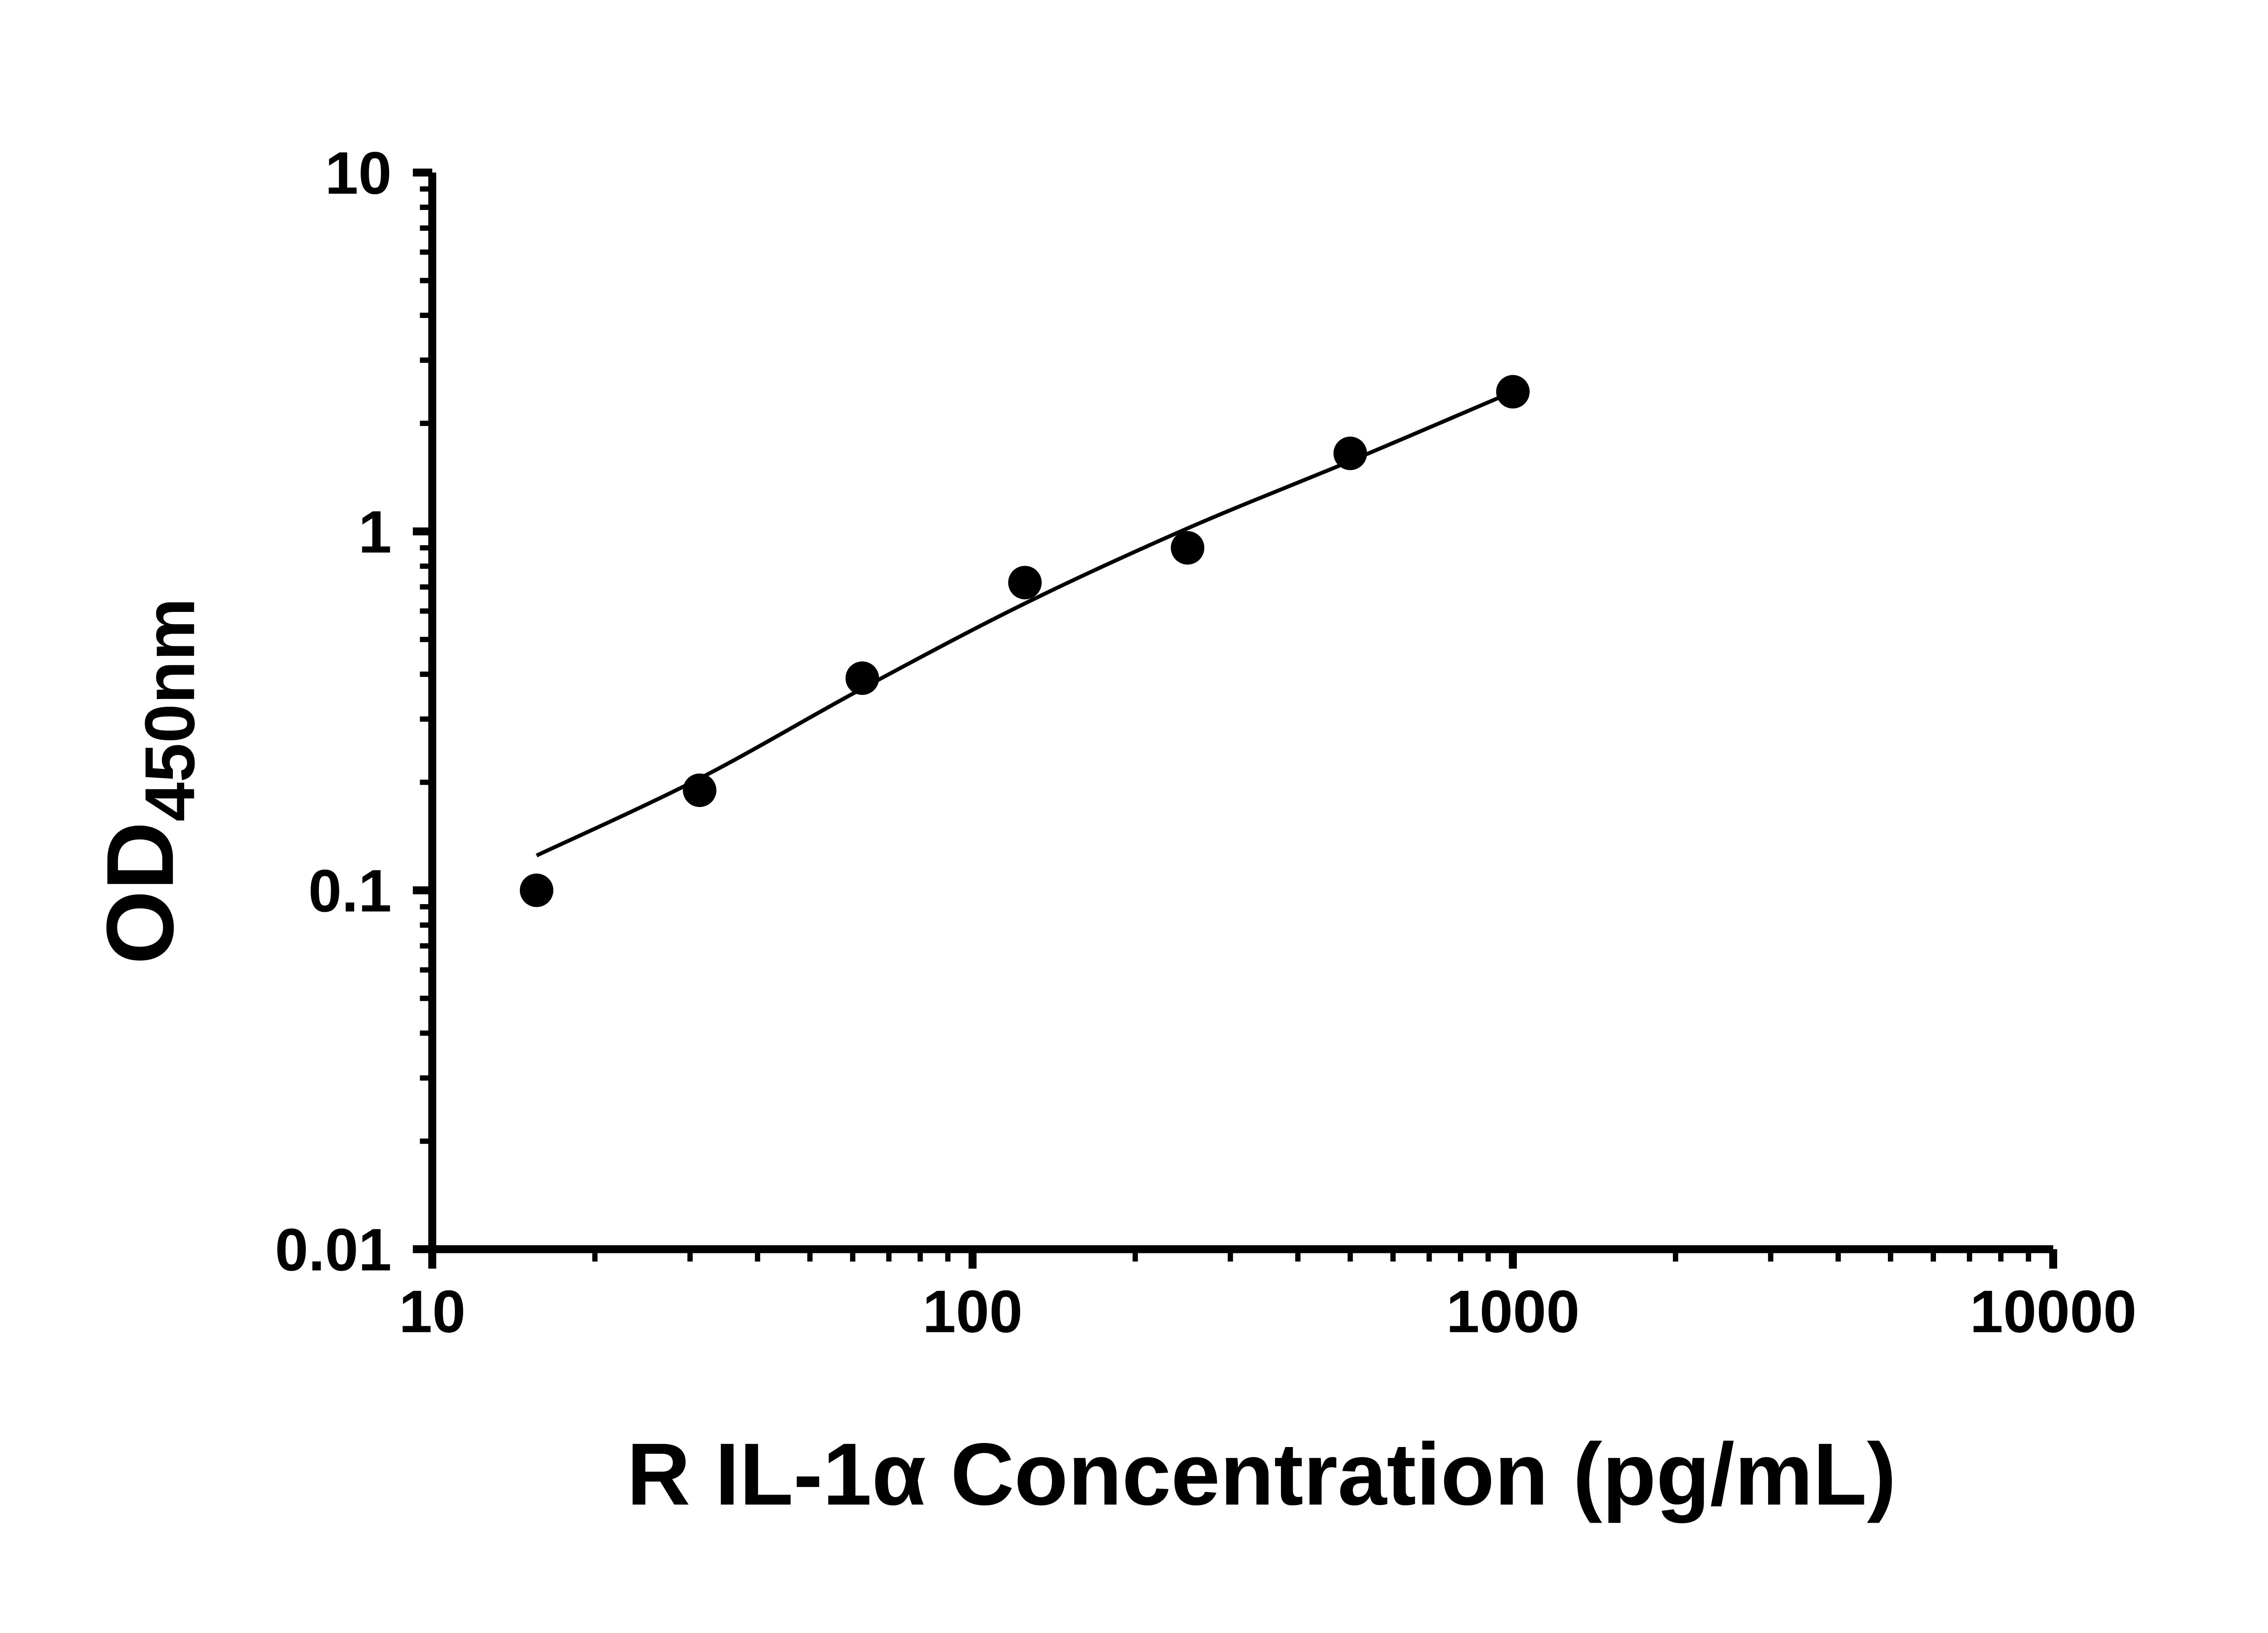 The image size is (2268, 1633). Describe the element at coordinates (170, 709) in the screenshot. I see `y-axis-title-subscript: 450nm` at that location.